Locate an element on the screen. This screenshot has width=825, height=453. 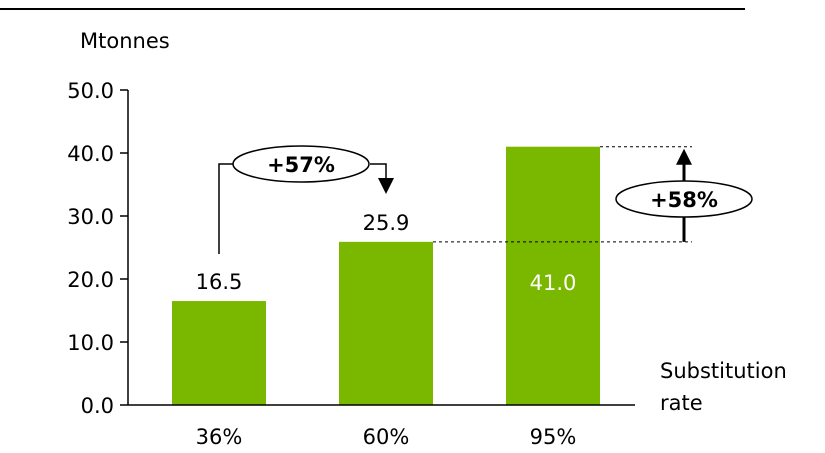
x-tick-label: 95% is located at coordinates (553, 437).